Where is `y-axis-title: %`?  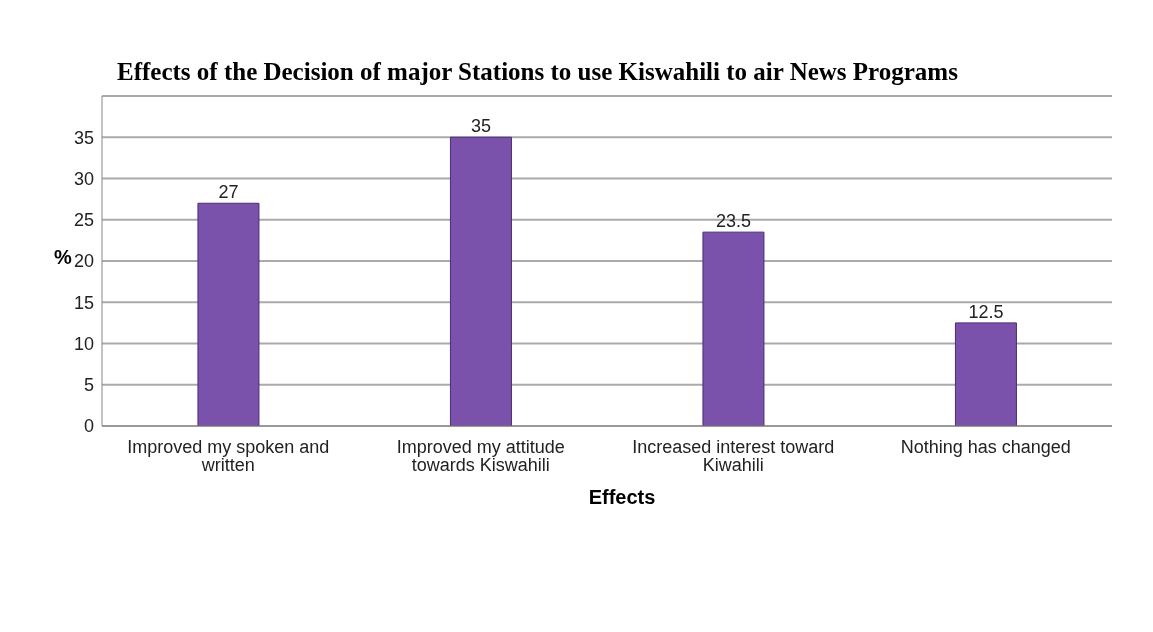
y-axis-title: % is located at coordinates (63, 257).